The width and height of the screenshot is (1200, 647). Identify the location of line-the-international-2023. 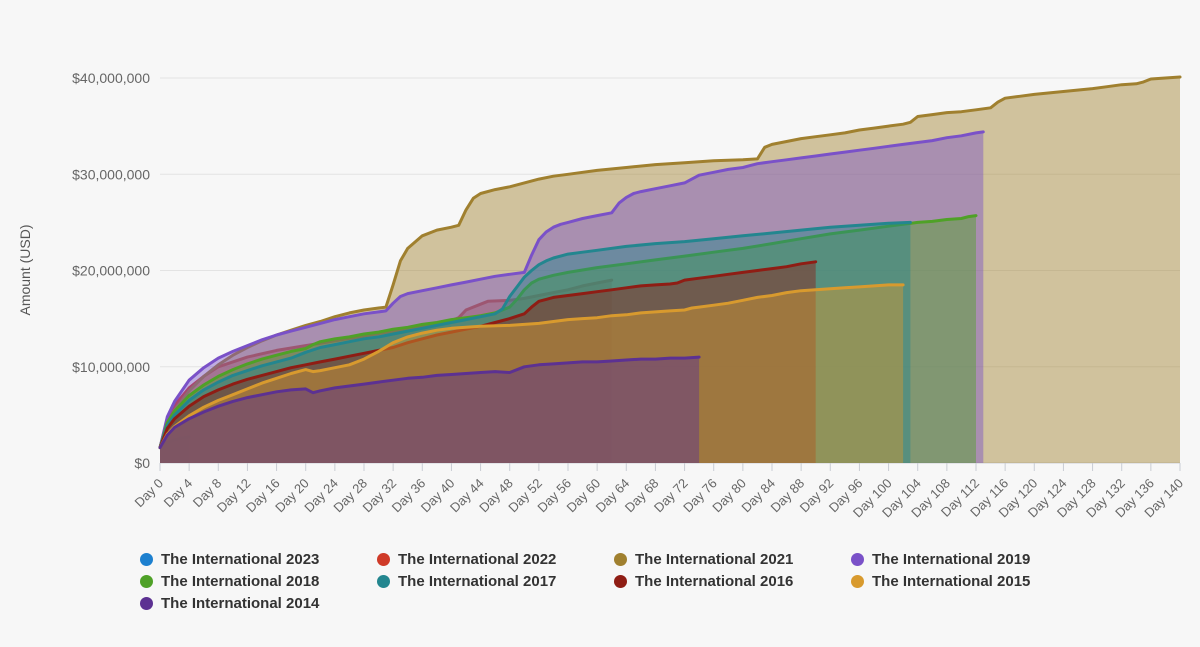
(174, 442).